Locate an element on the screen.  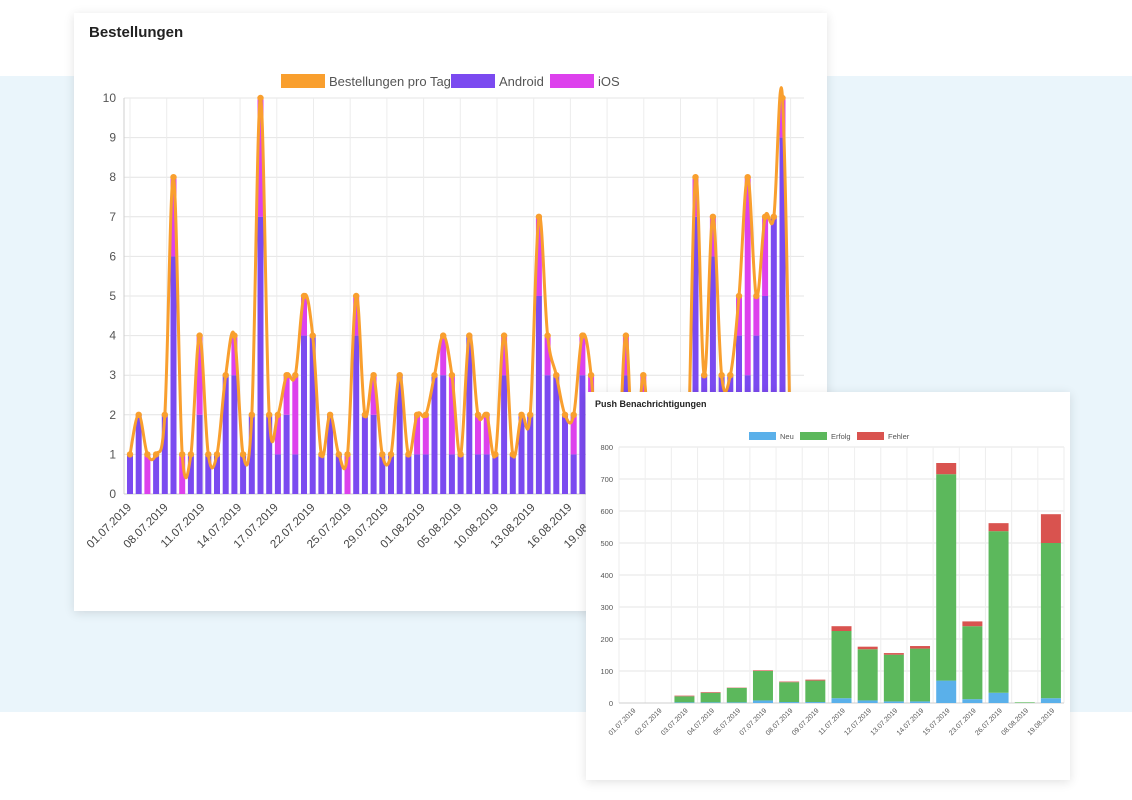
orders-y-tick-label: 10 is located at coordinates (110, 98).